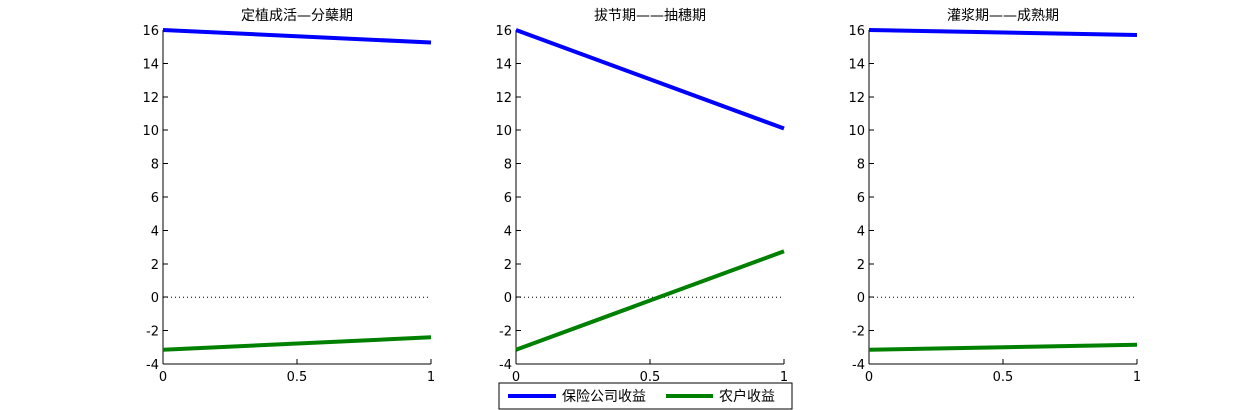  What do you see at coordinates (1003, 16) in the screenshot?
I see `chart-title: 灌浆期——成熟期` at bounding box center [1003, 16].